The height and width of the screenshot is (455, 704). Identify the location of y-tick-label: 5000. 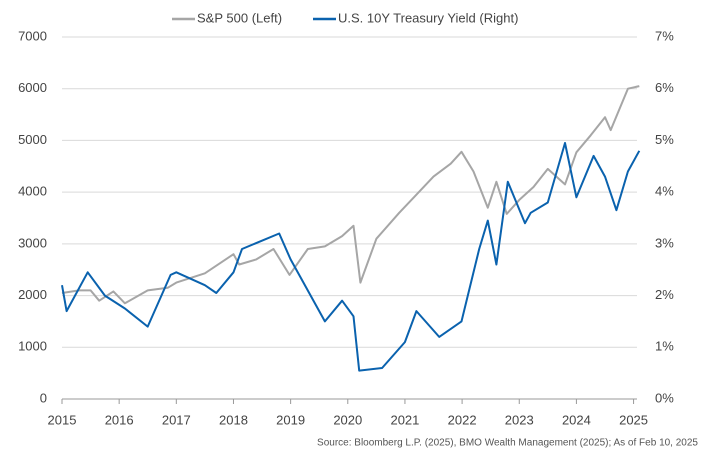
(32, 139).